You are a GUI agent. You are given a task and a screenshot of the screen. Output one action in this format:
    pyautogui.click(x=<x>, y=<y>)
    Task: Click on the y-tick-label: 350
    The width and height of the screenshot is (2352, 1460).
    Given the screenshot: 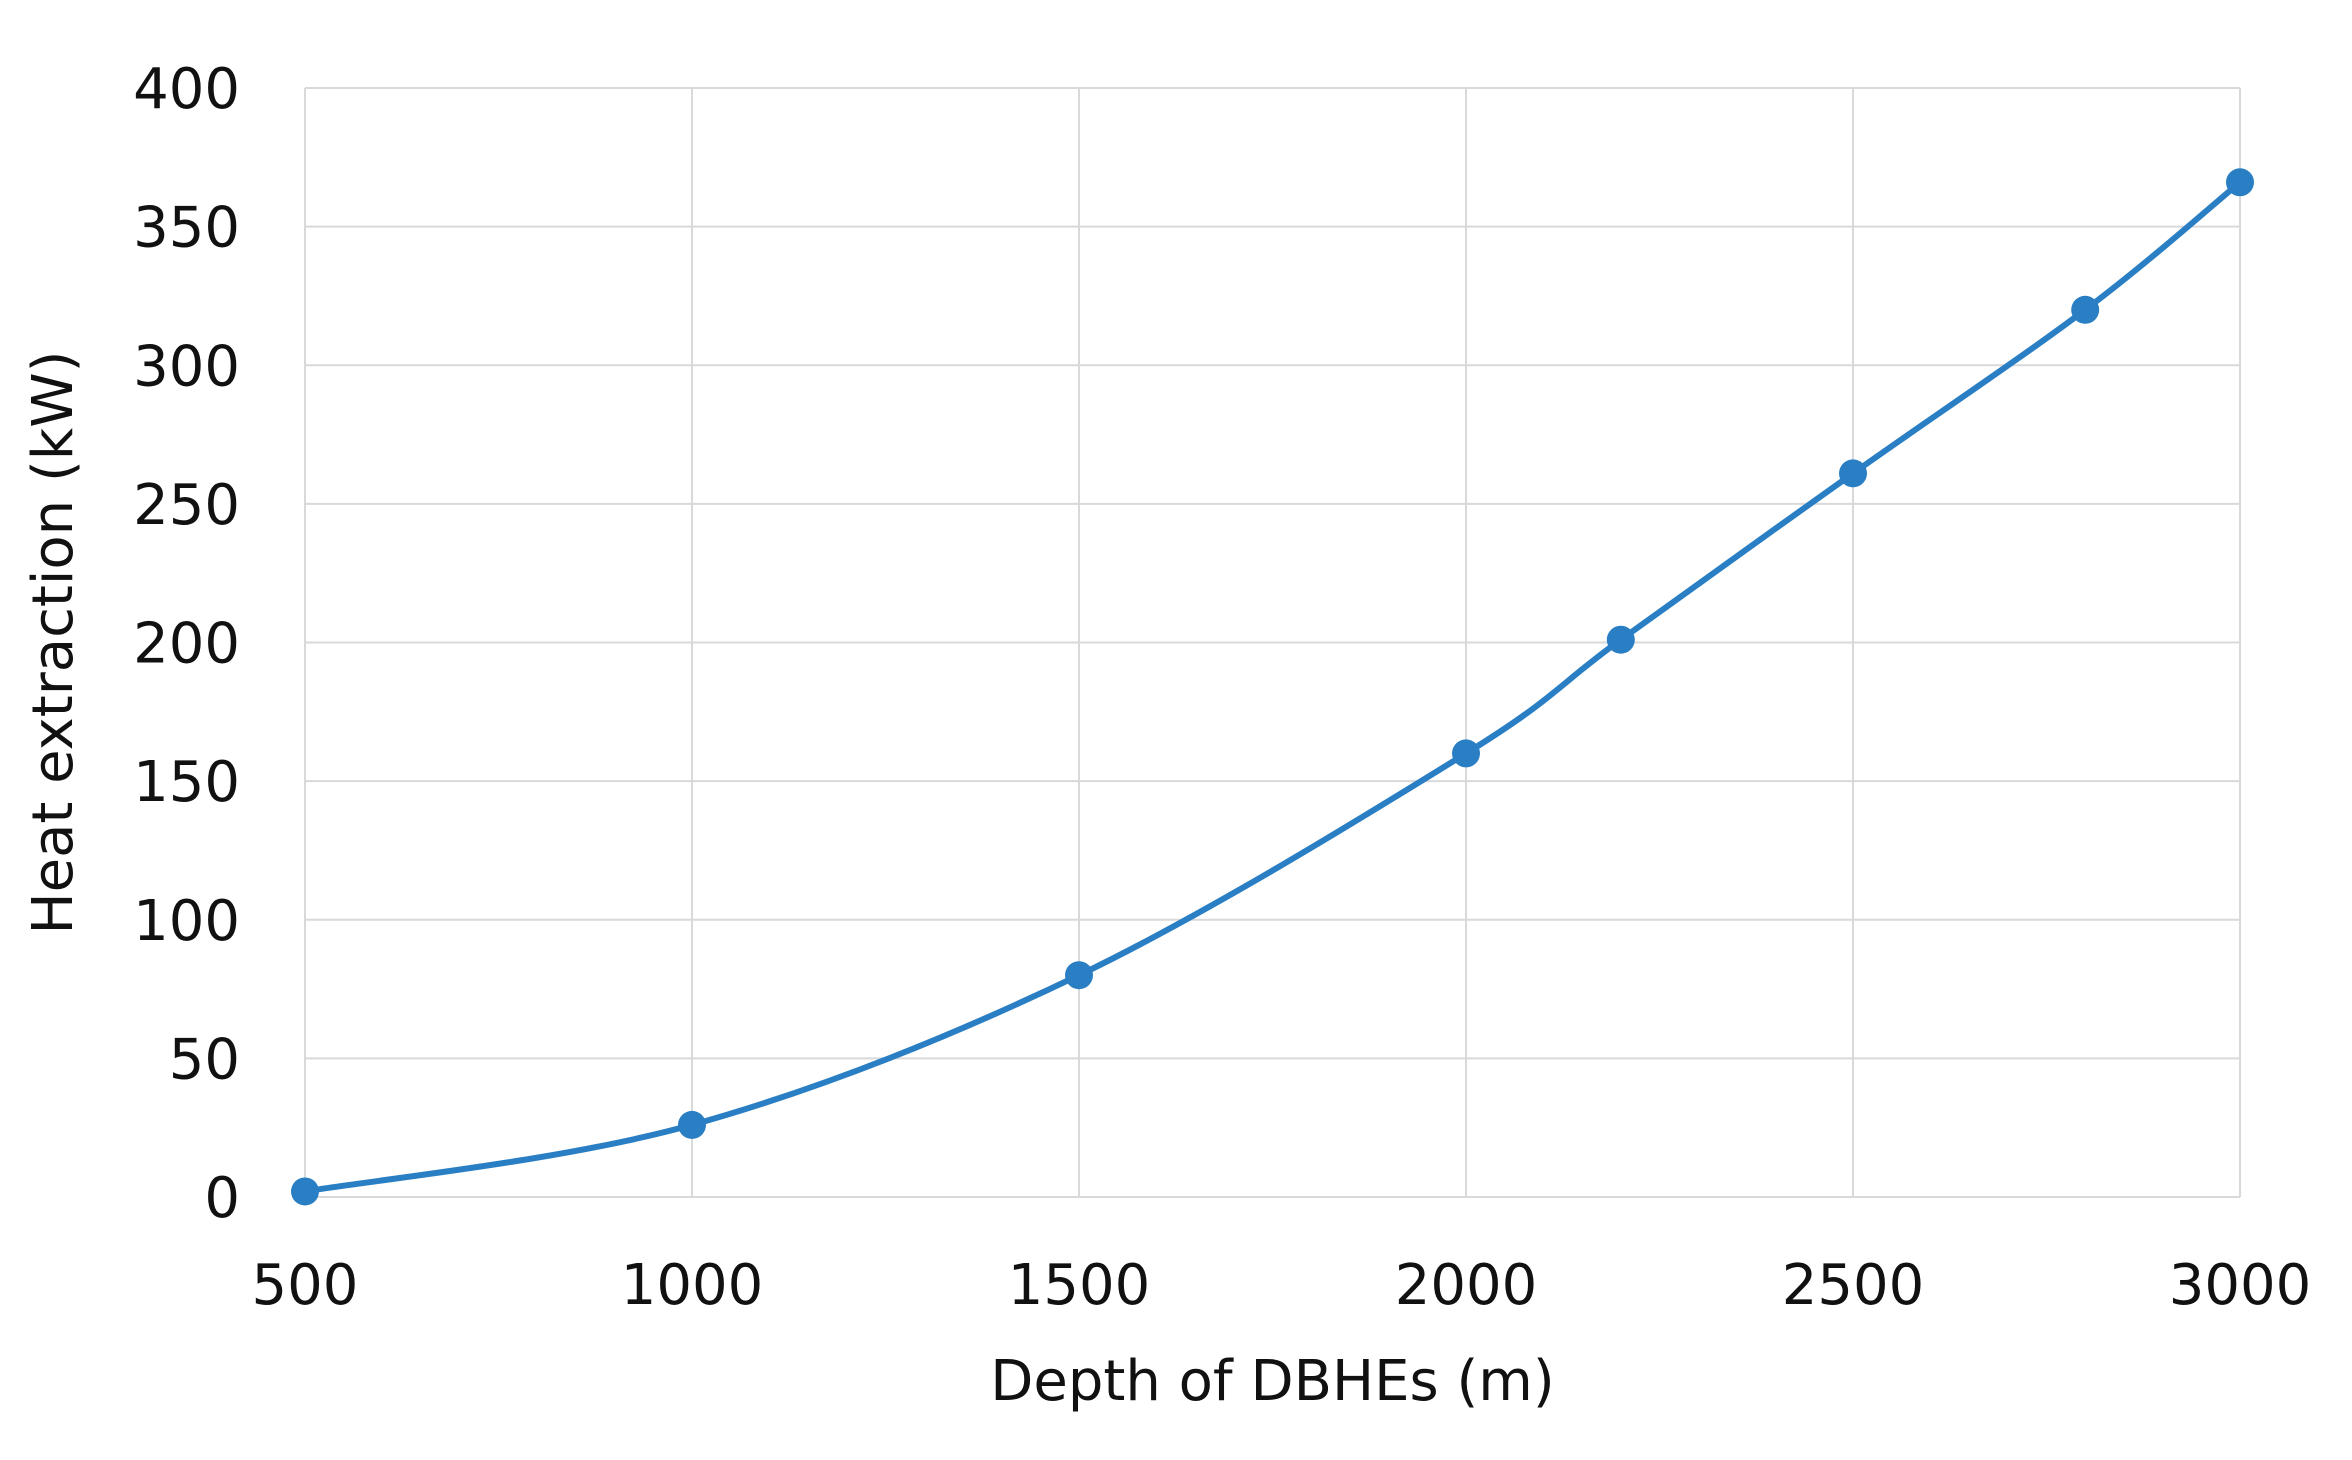 What is the action you would take?
    pyautogui.click(x=186, y=228)
    